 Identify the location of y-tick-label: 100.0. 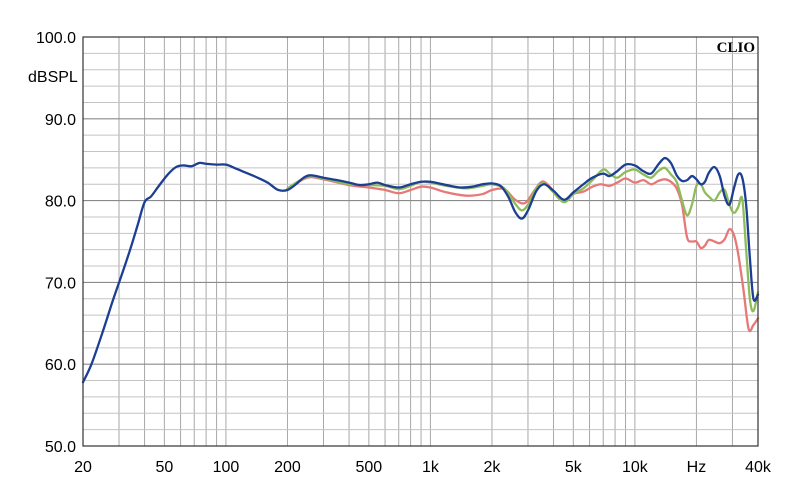
(56, 38).